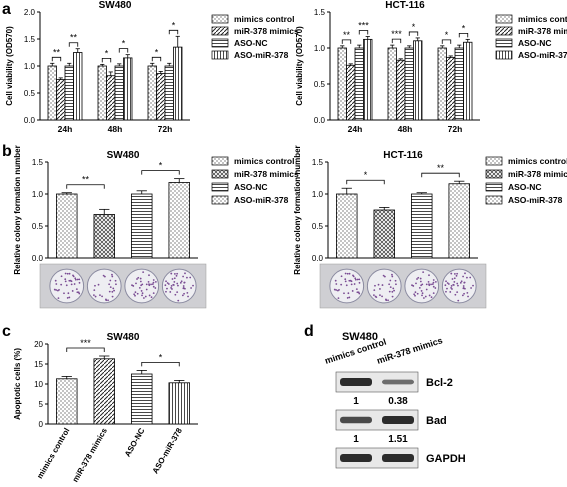 This screenshot has width=567, height=487. I want to click on protein-label: Bad, so click(436, 421).